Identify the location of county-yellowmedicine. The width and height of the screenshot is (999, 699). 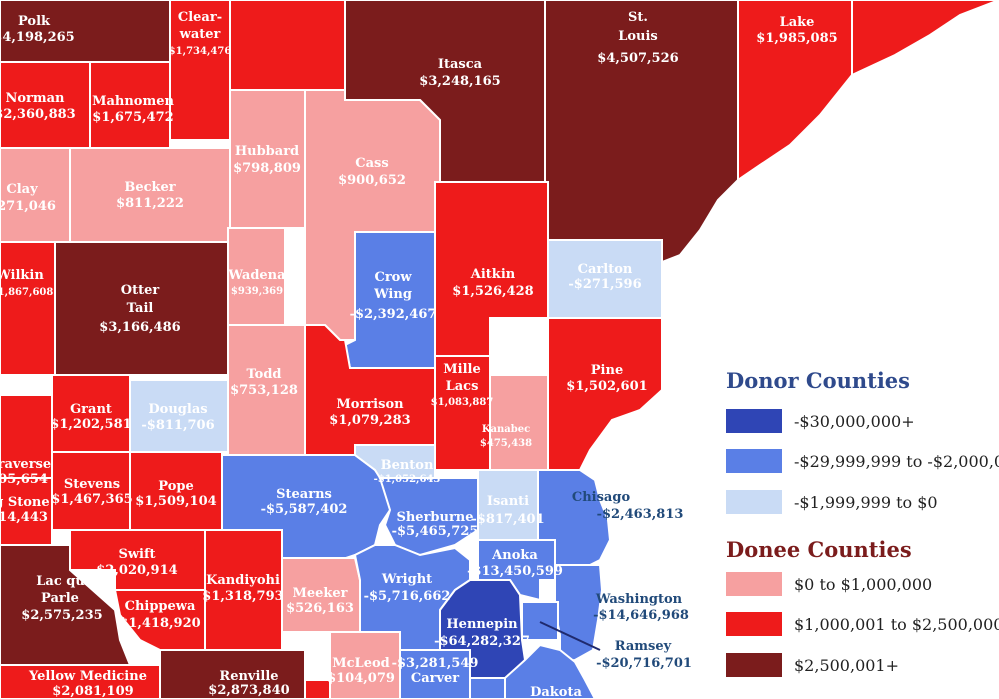
(80, 681).